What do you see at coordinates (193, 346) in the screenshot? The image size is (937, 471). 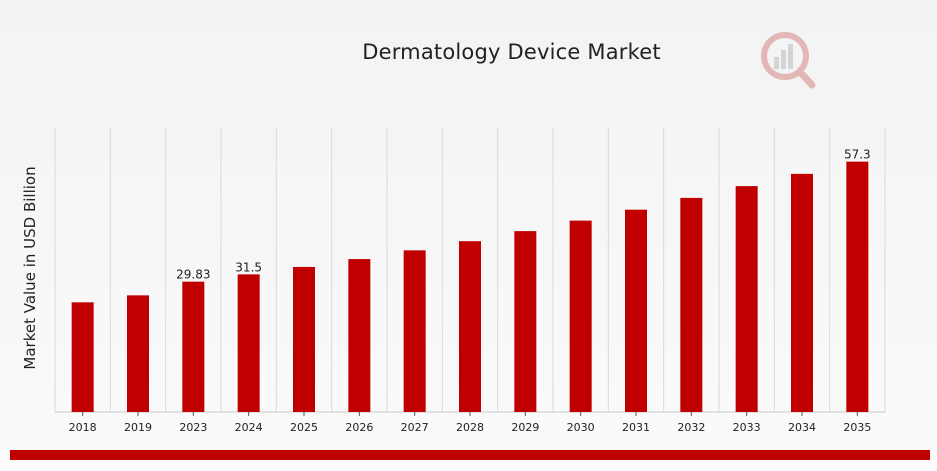 I see `bar-2023` at bounding box center [193, 346].